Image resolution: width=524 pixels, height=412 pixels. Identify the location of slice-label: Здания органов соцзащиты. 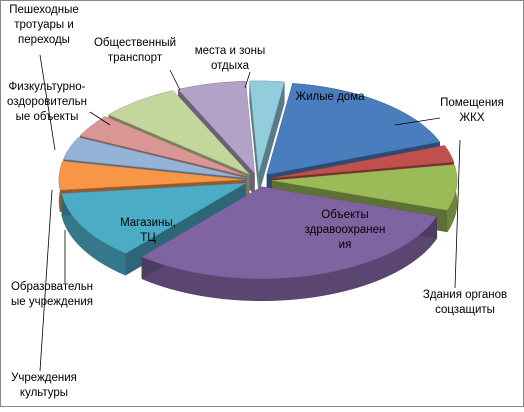
(465, 302).